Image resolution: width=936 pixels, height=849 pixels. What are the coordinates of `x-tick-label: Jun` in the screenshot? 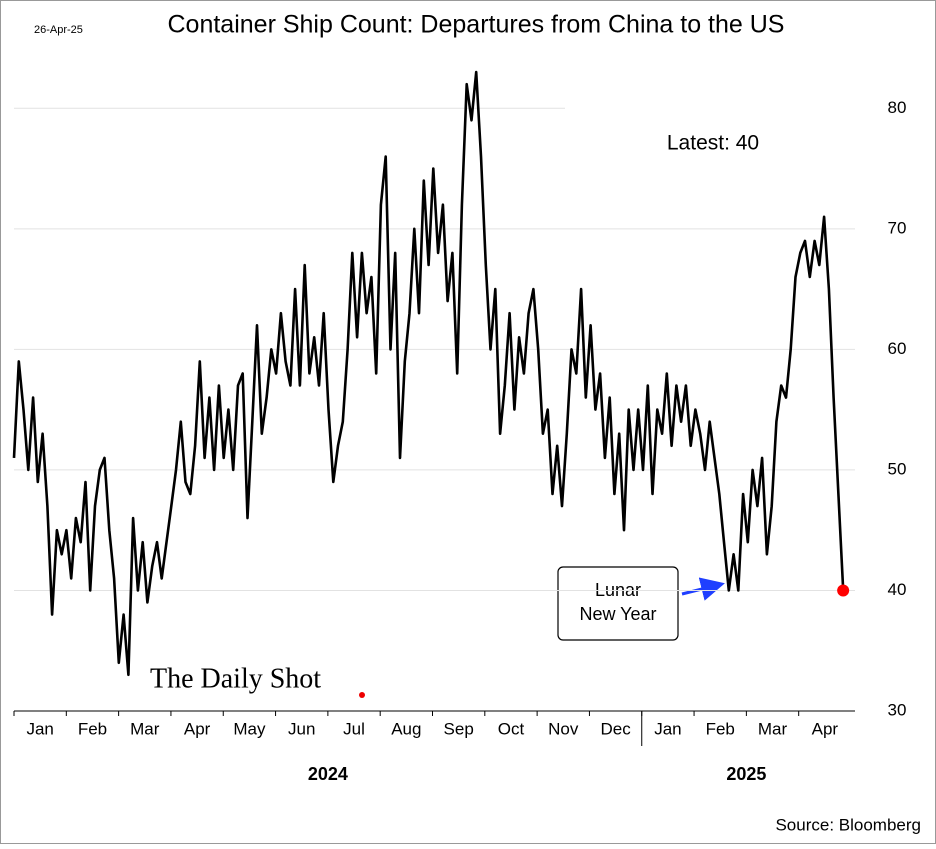 It's located at (301, 728).